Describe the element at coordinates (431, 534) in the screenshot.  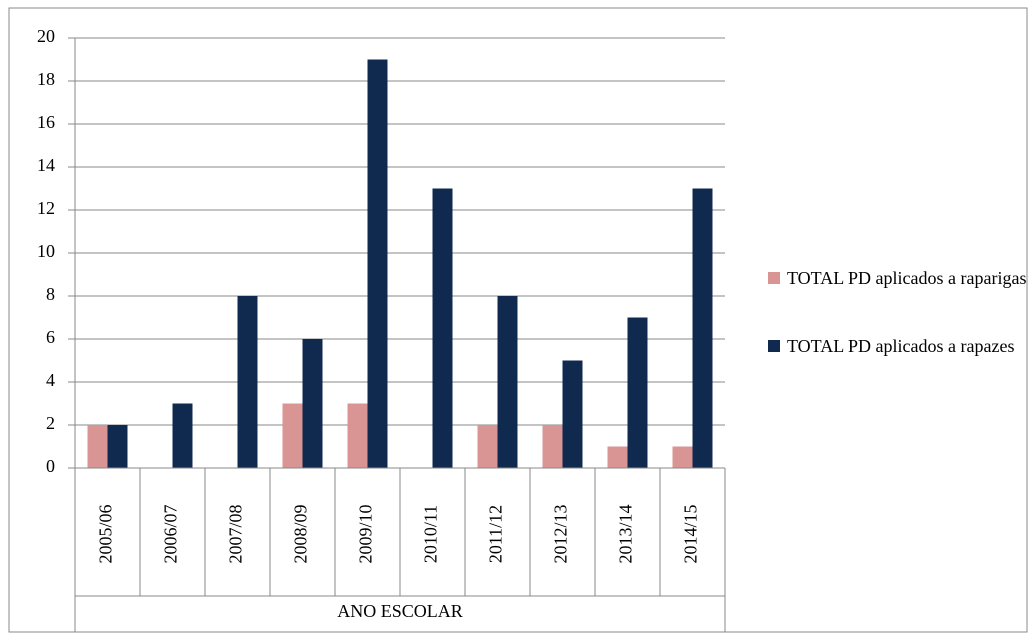
I see `x-tick-label: 2010/11` at that location.